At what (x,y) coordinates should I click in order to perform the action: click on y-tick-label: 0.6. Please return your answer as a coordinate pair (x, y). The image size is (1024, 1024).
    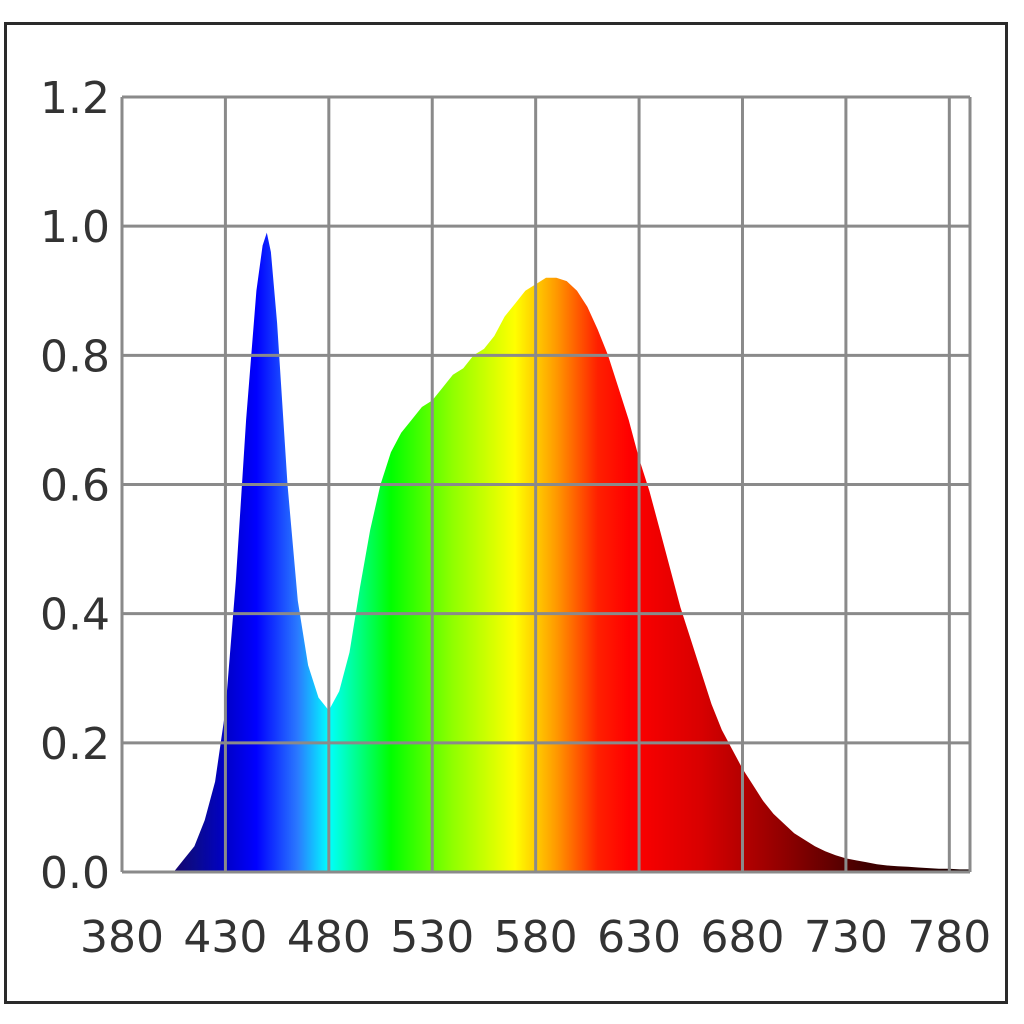
    Looking at the image, I should click on (75, 486).